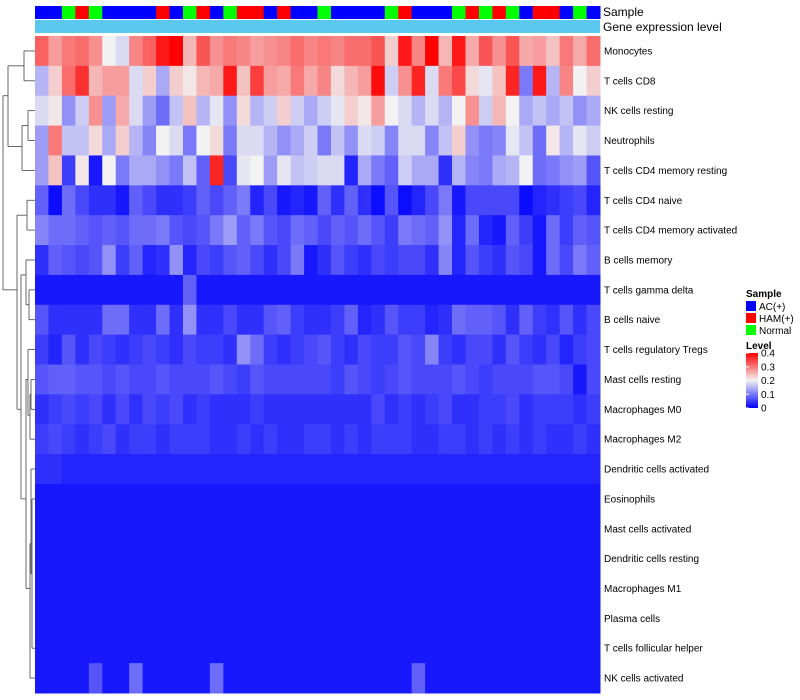 The image size is (800, 700). Describe the element at coordinates (665, 171) in the screenshot. I see `row-label: T cells CD4 memory resting` at that location.